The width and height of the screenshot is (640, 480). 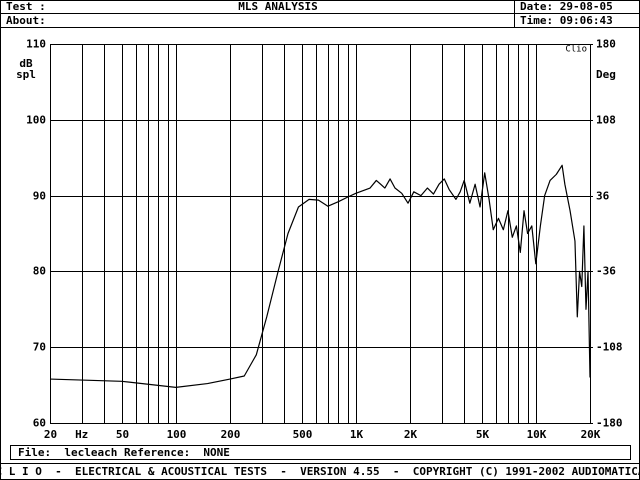 I want to click on x-tick-label: 50, so click(x=122, y=434).